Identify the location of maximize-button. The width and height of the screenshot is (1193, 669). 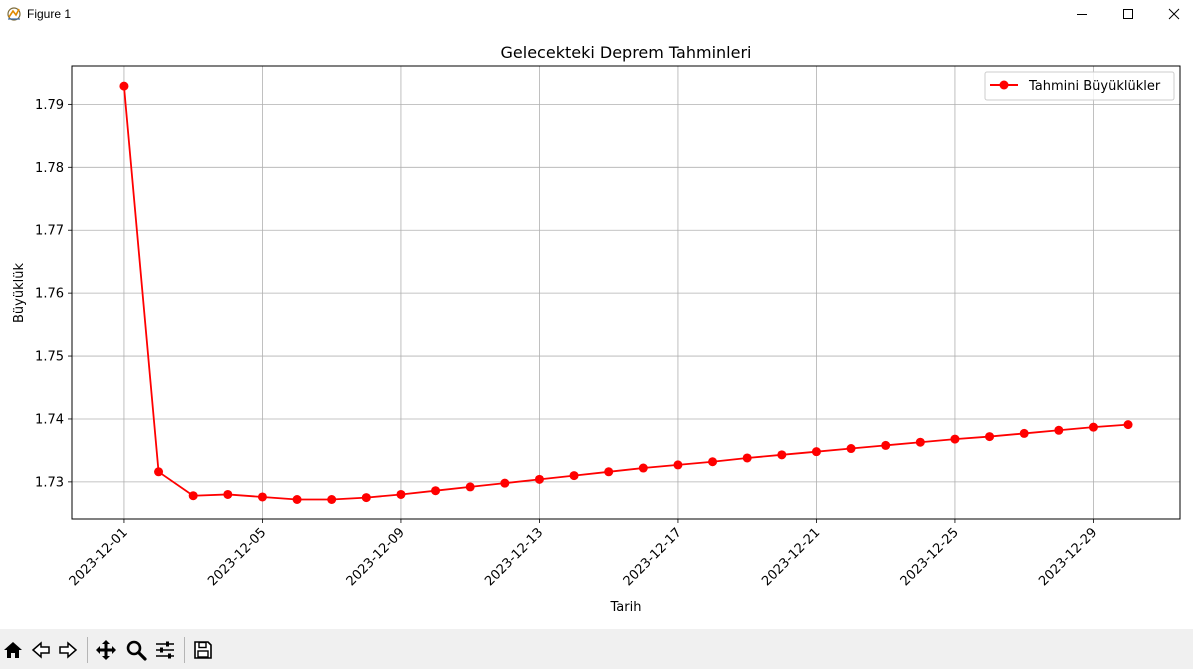
(1128, 14).